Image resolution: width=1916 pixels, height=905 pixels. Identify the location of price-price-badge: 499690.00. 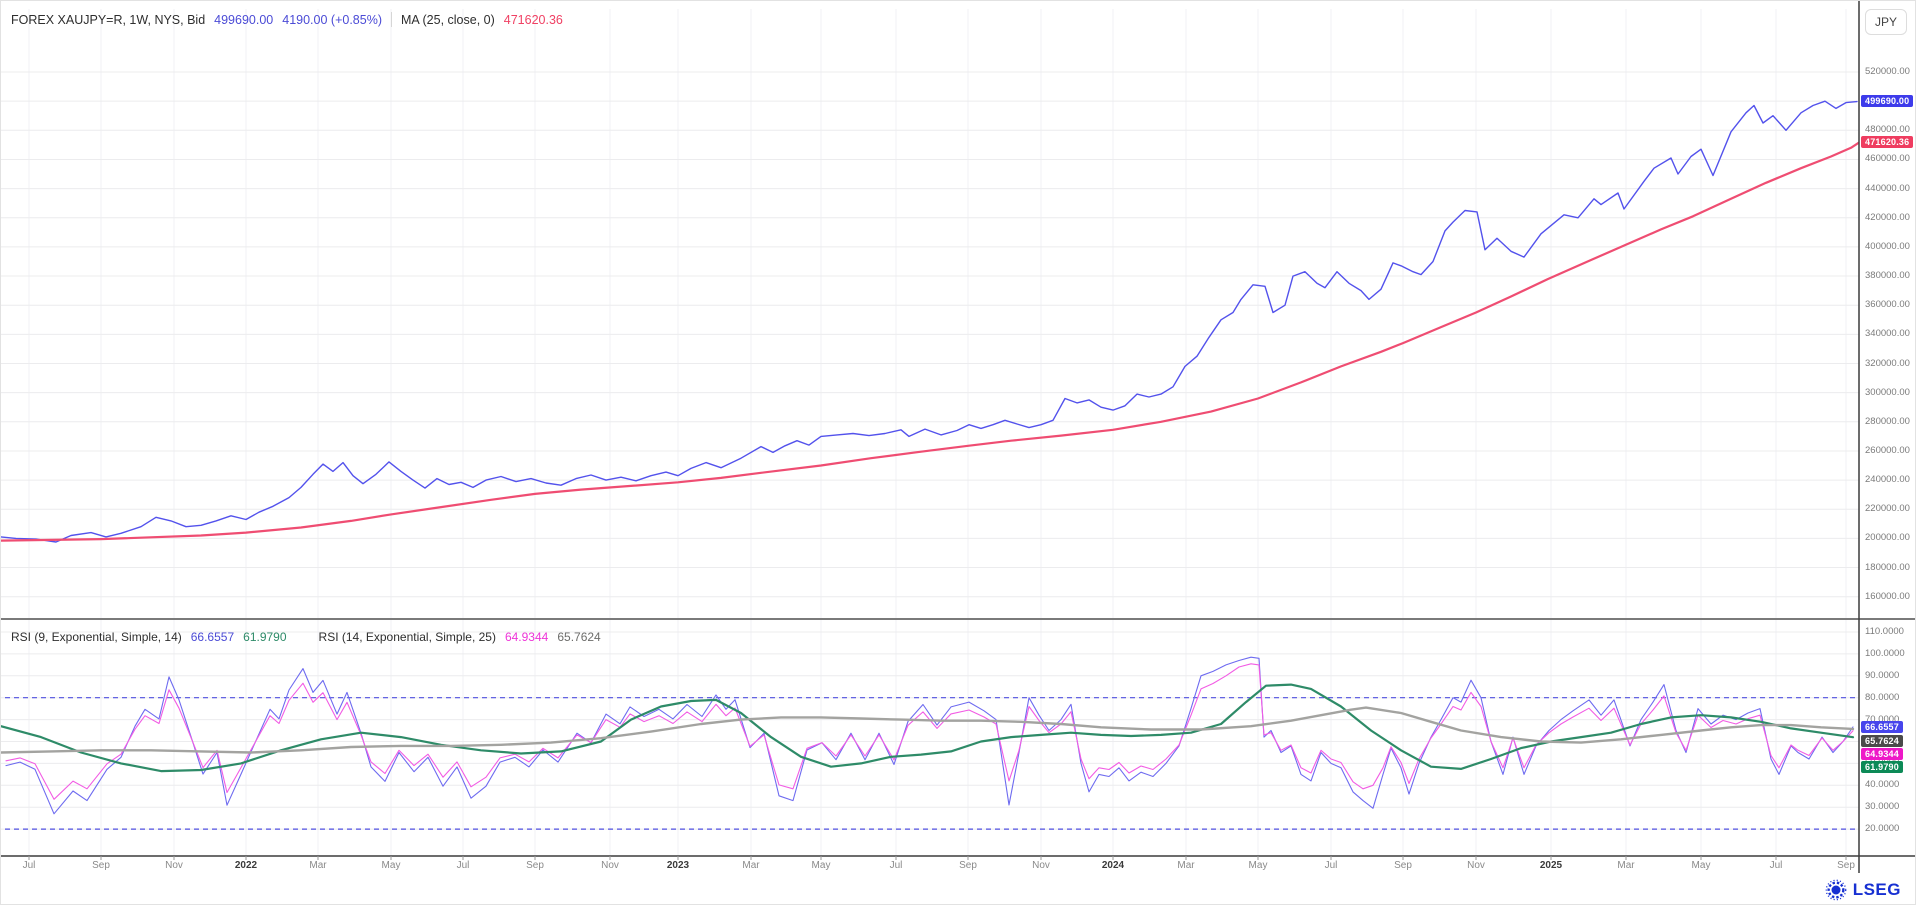
(1887, 100).